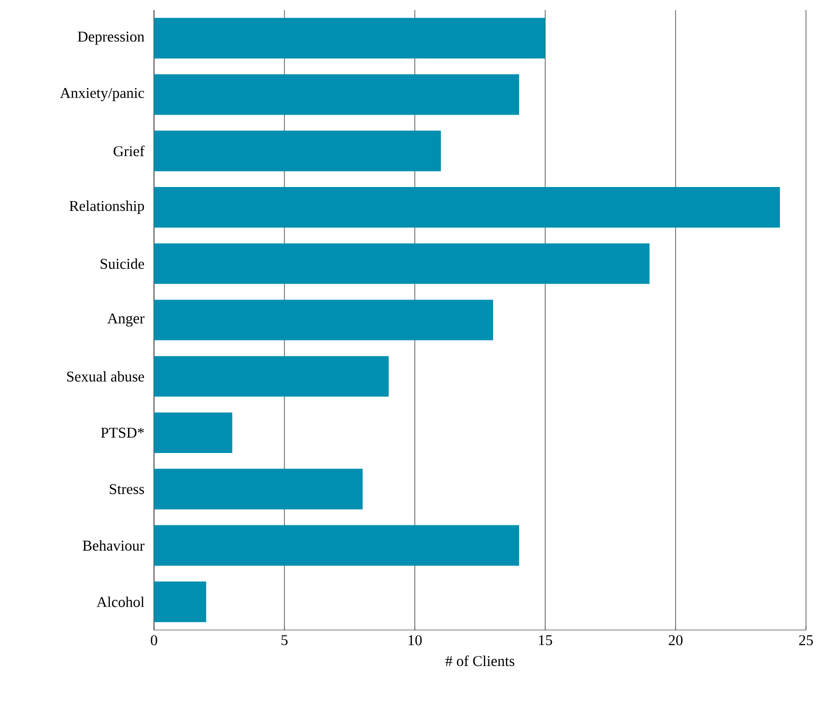  What do you see at coordinates (102, 95) in the screenshot?
I see `y-tick-label: Anxiety/panic` at bounding box center [102, 95].